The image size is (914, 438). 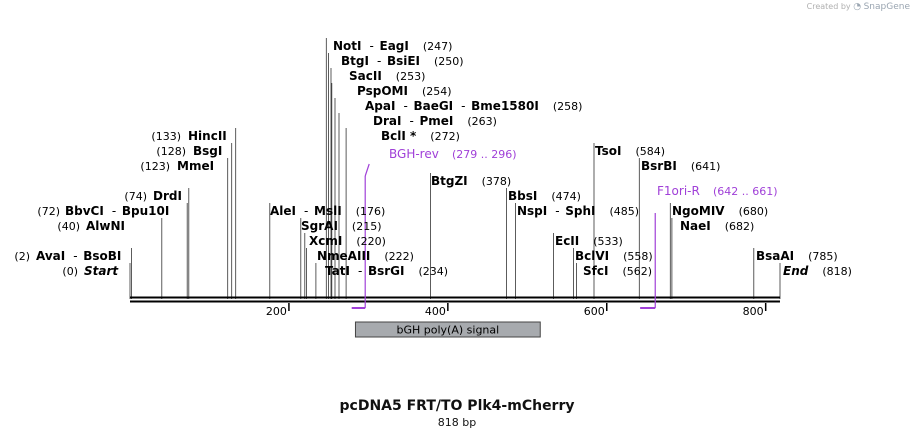 What do you see at coordinates (171, 151) in the screenshot?
I see `site-position: (128)` at bounding box center [171, 151].